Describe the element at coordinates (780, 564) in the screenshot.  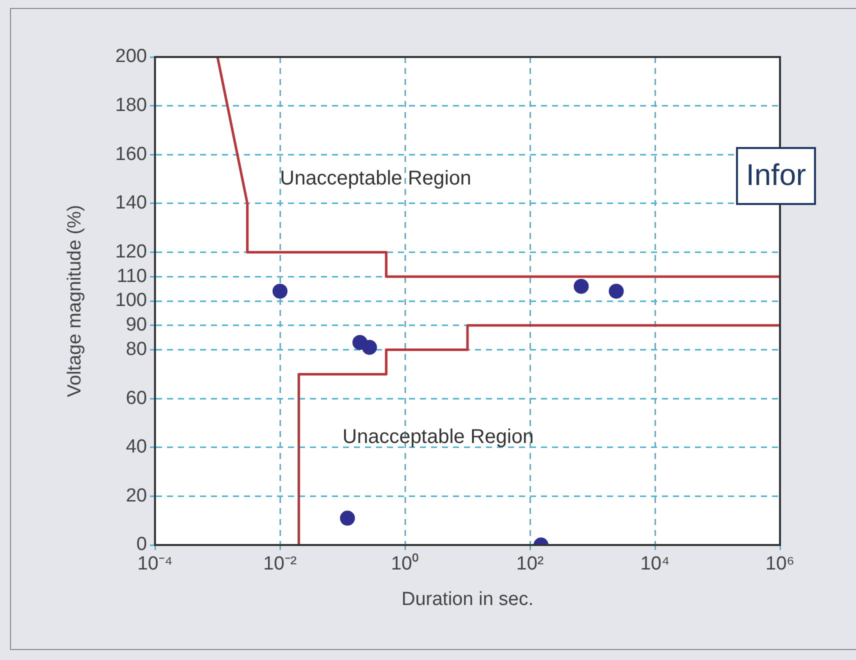
I see `x-tick-label: 10⁶` at that location.